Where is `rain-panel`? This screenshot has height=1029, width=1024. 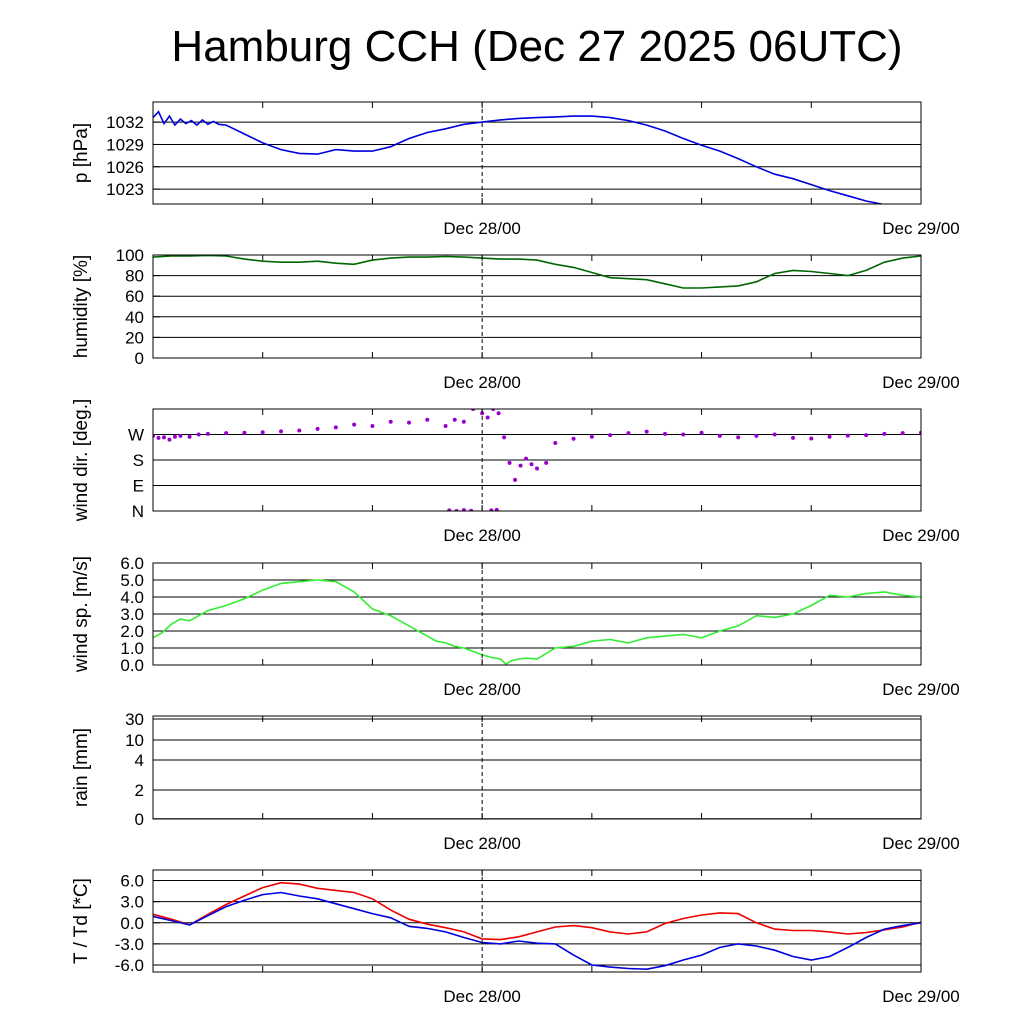 rain-panel is located at coordinates (537, 767).